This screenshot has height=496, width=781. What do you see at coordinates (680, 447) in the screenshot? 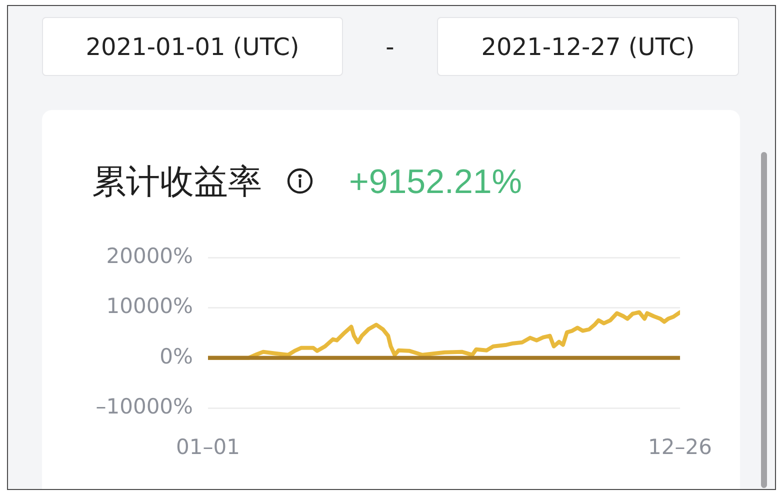
I see `x-tick-label: 12–26` at bounding box center [680, 447].